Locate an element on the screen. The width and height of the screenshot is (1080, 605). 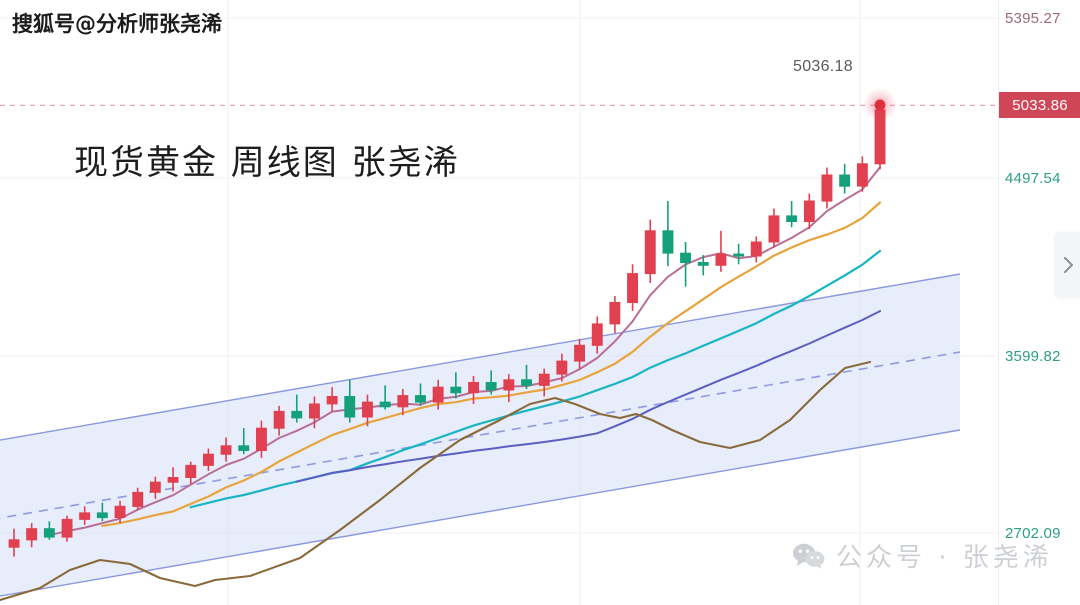
site-watermark: 搜狐号@分析师张尧浠 is located at coordinates (117, 24).